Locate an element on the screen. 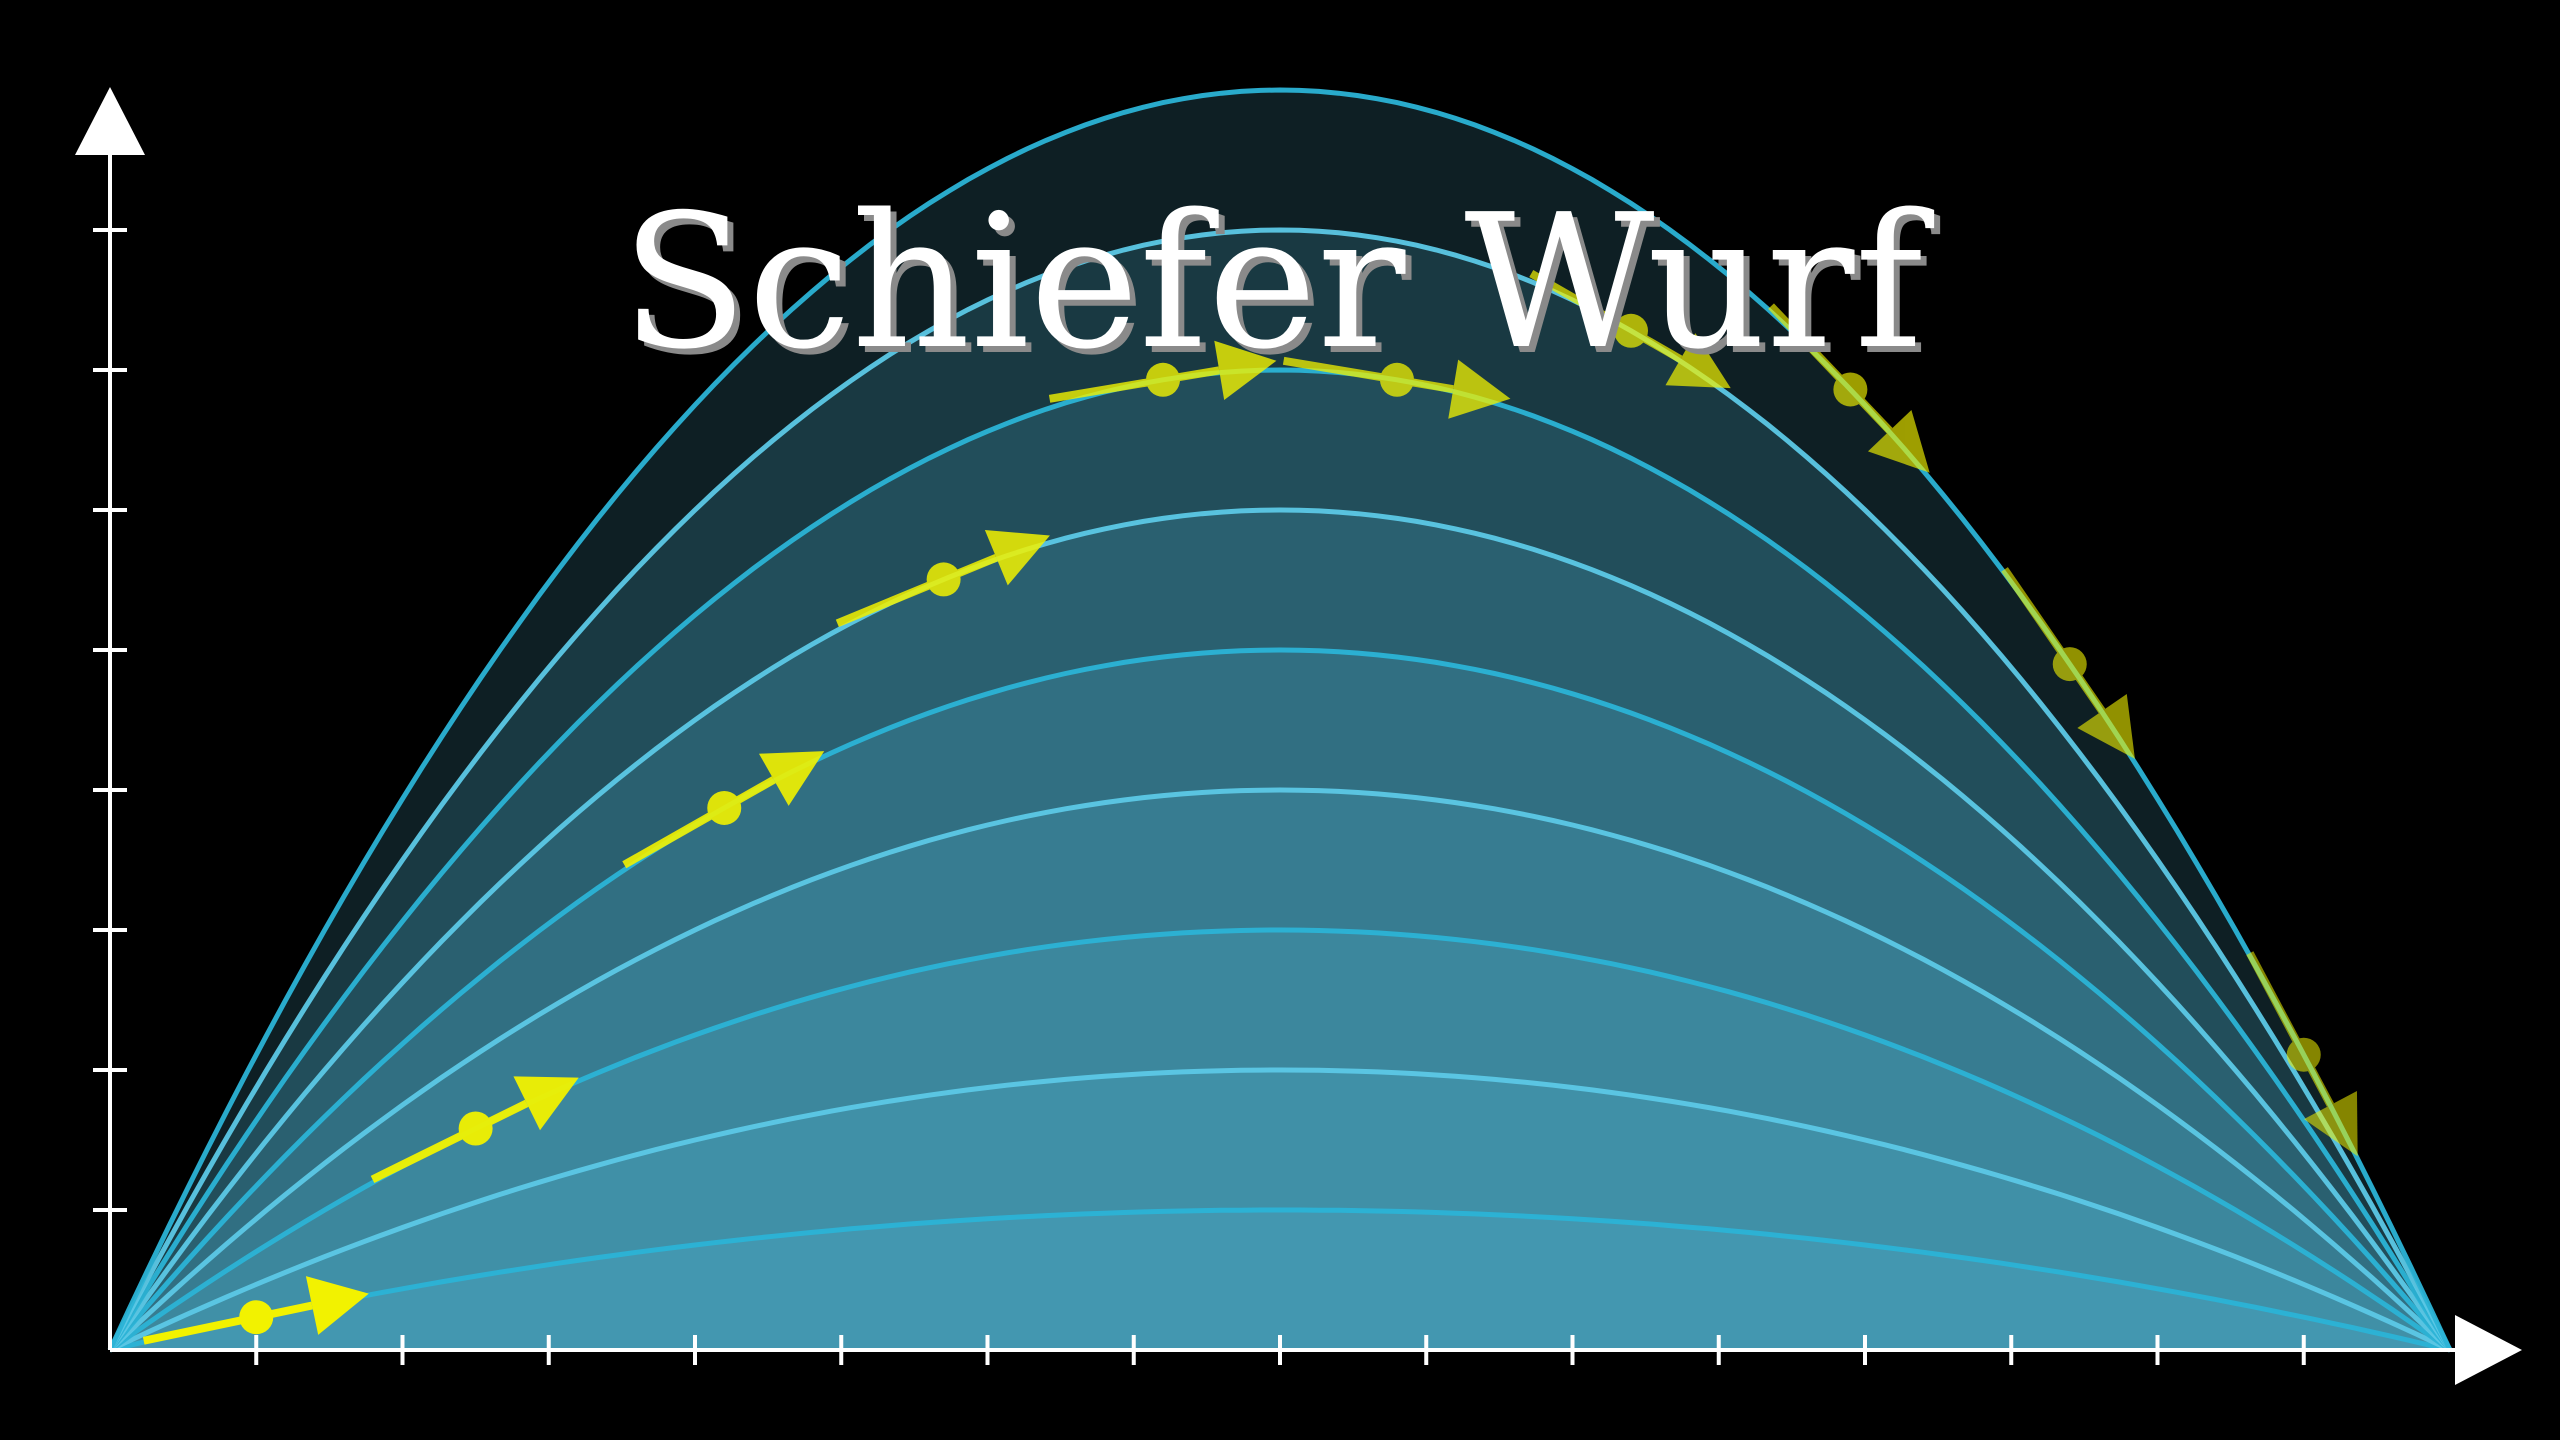  title-group: Schiefer Wurf Schiefer Wurf is located at coordinates (1281, 285).